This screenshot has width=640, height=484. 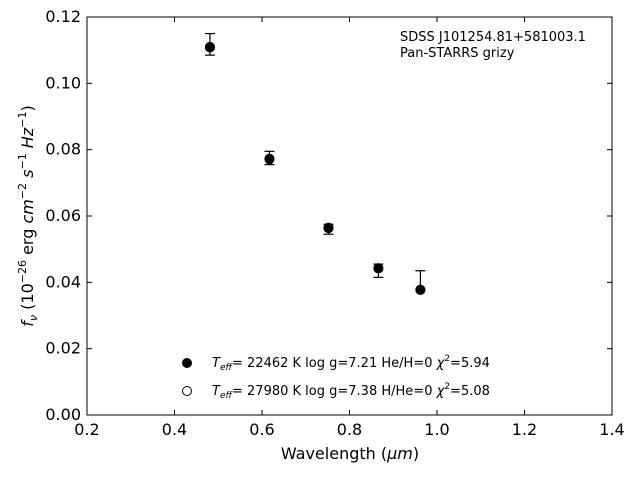 I want to click on x-tick-label: 0.2, so click(x=86, y=429).